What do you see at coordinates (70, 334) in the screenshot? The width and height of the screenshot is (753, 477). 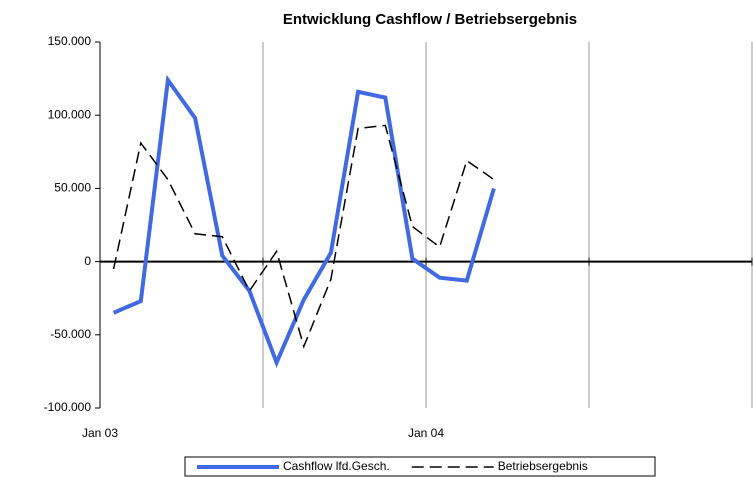 I see `y-tick-label: -50.000` at bounding box center [70, 334].